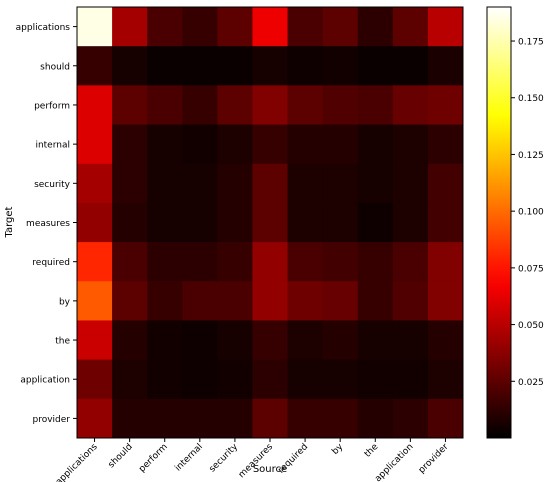 The width and height of the screenshot is (550, 482). What do you see at coordinates (9, 222) in the screenshot?
I see `y-axis-title: Target` at bounding box center [9, 222].